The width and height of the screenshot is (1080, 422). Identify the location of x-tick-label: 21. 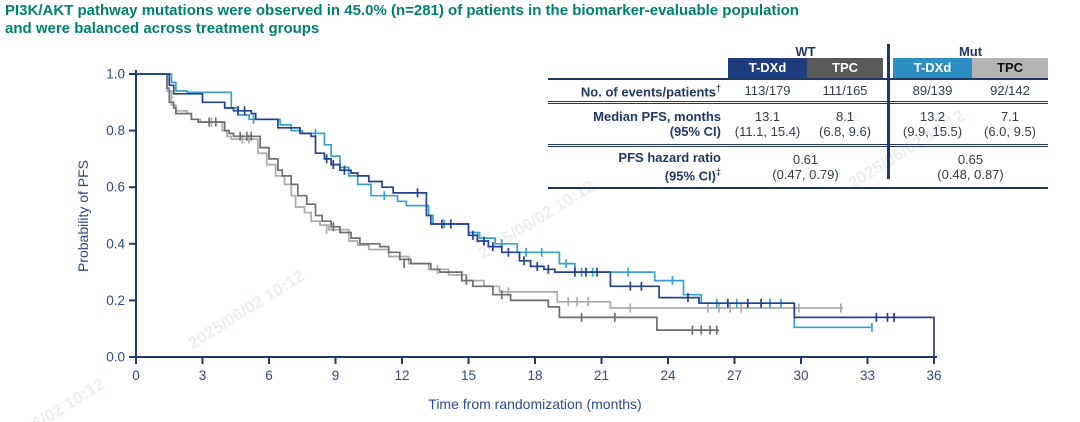
(601, 375).